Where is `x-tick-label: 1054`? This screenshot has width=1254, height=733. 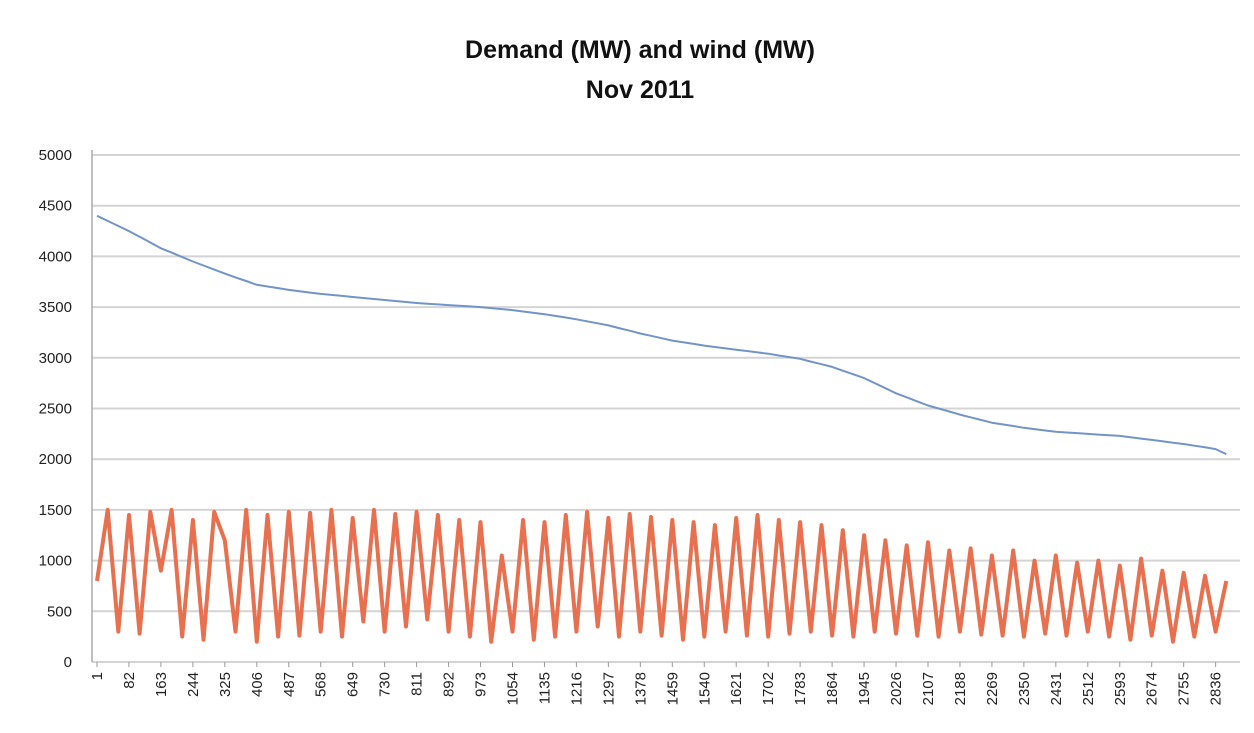 x-tick-label: 1054 is located at coordinates (512, 688).